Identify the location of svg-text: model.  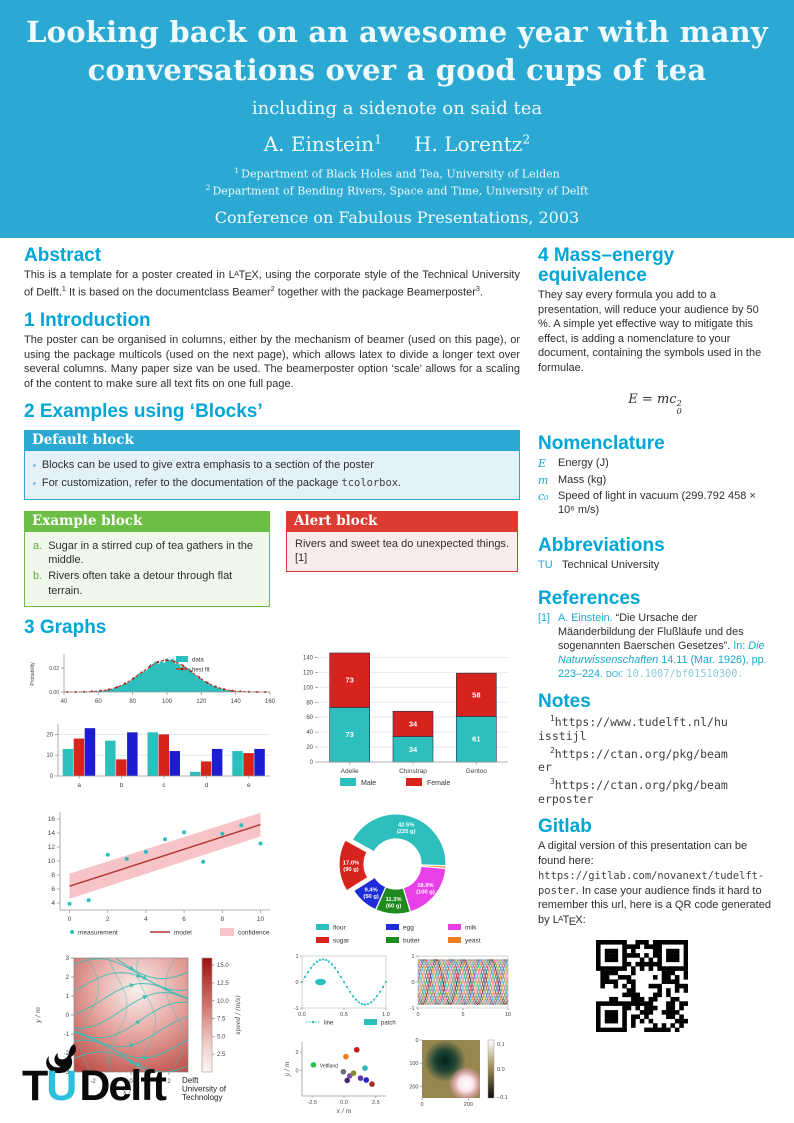
(183, 932).